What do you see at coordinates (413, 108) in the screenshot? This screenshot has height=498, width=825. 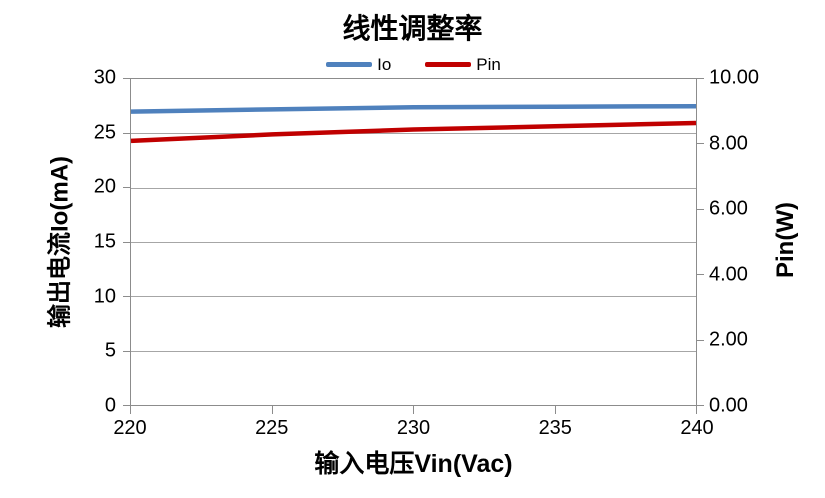 I see `series-line-io` at bounding box center [413, 108].